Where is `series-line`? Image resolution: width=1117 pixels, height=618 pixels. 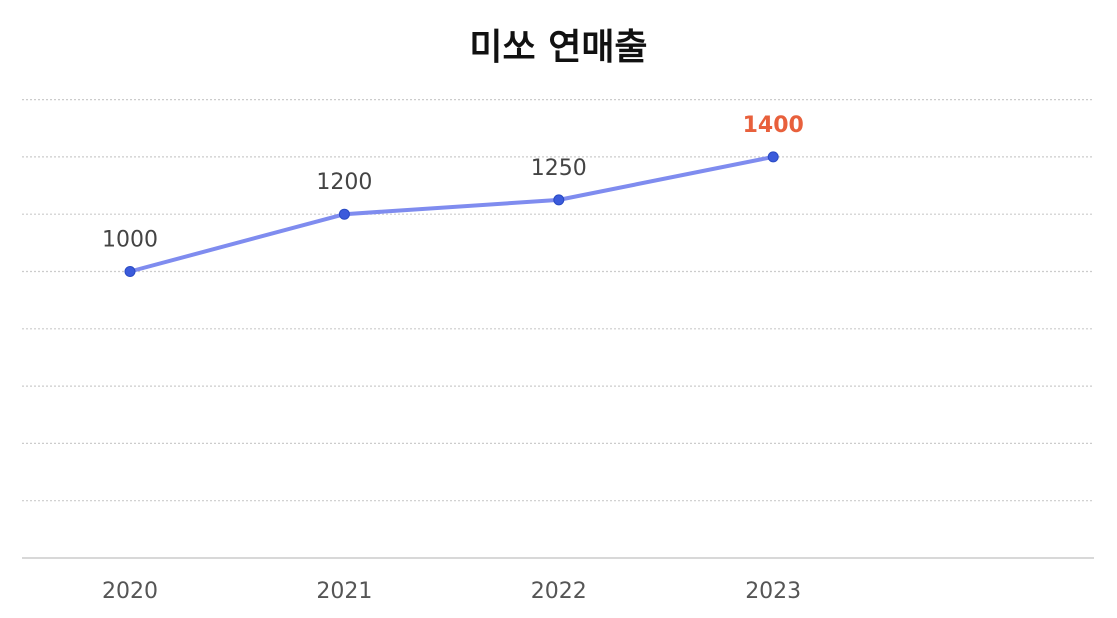 series-line is located at coordinates (452, 214).